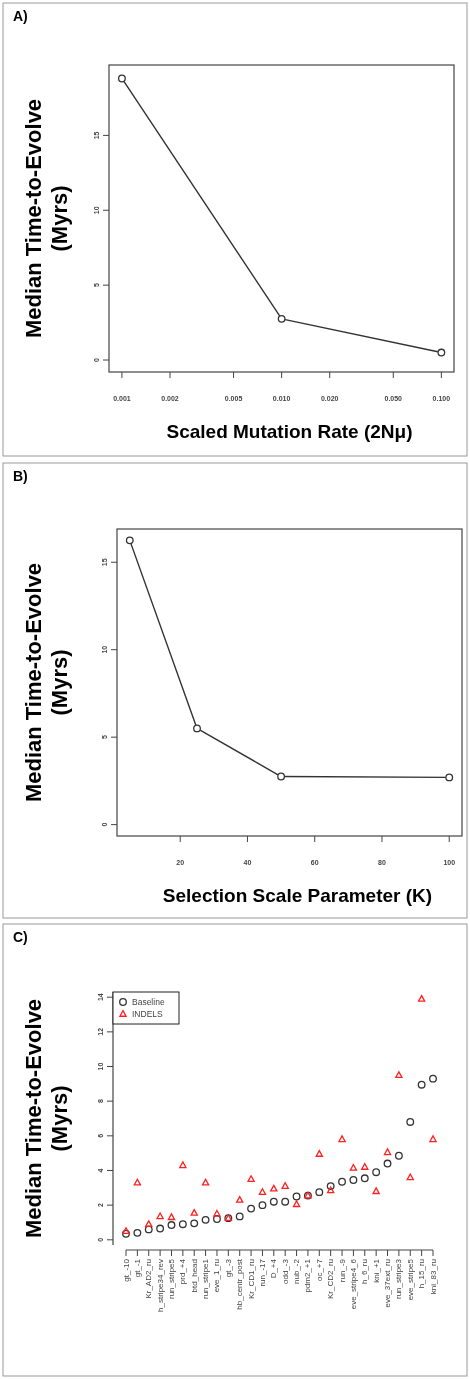 This screenshot has width=470, height=1379. I want to click on x-tick-label: odd_-3, so click(285, 1271).